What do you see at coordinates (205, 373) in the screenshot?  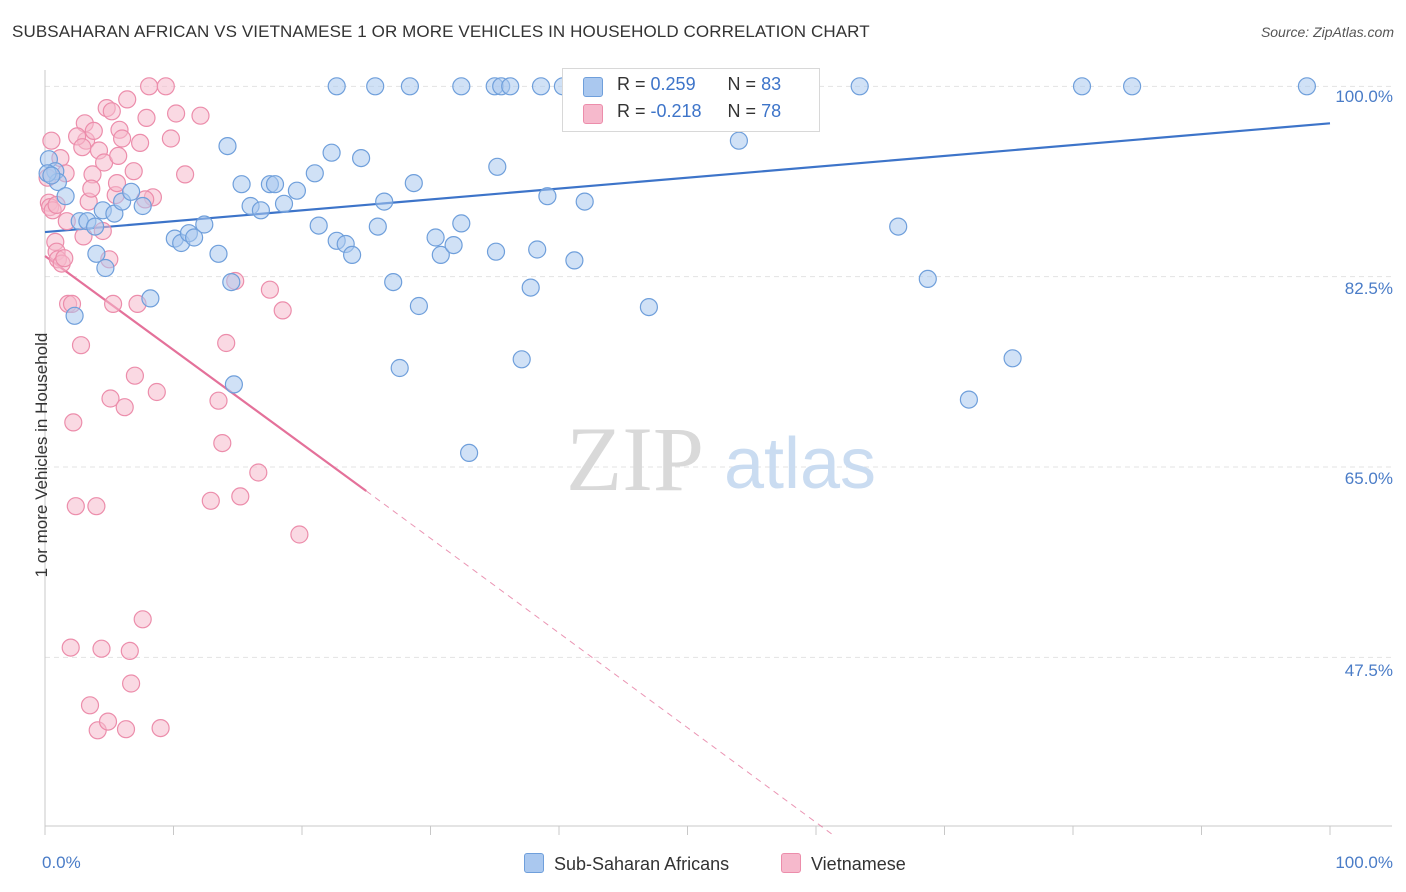 I see `trend-line-pink` at bounding box center [205, 373].